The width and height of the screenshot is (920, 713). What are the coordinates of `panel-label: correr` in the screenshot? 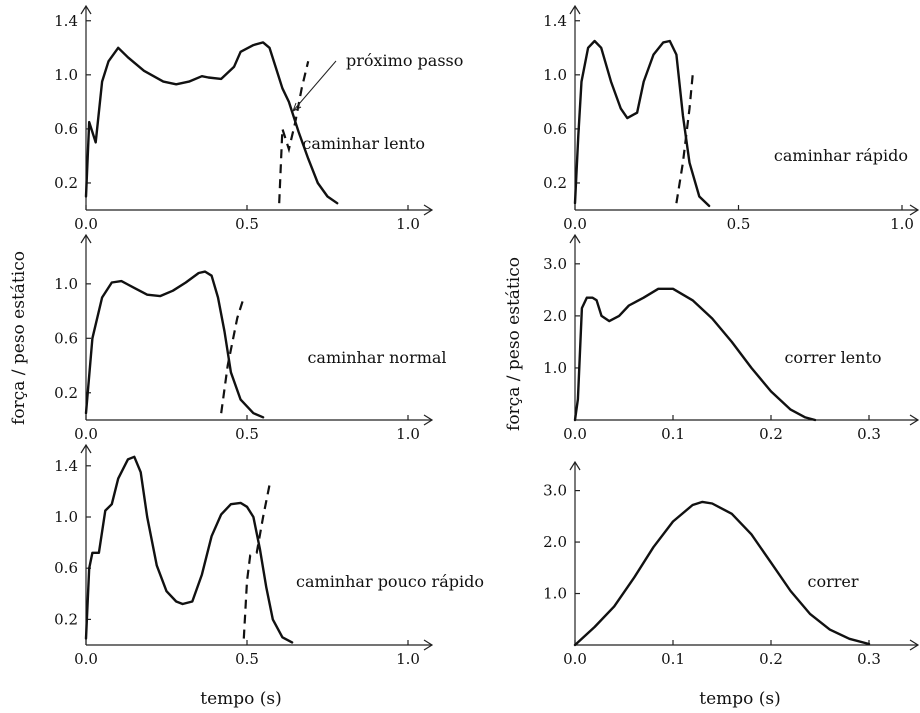 It's located at (832, 581).